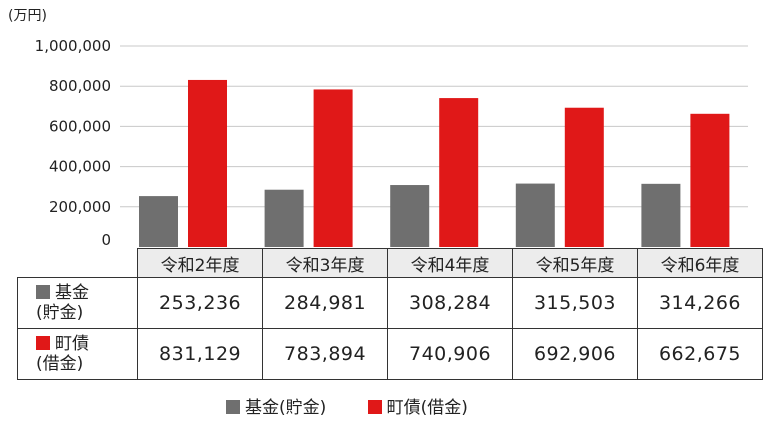 Image resolution: width=763 pixels, height=424 pixels. I want to click on legend-swatch-fund, so click(233, 407).